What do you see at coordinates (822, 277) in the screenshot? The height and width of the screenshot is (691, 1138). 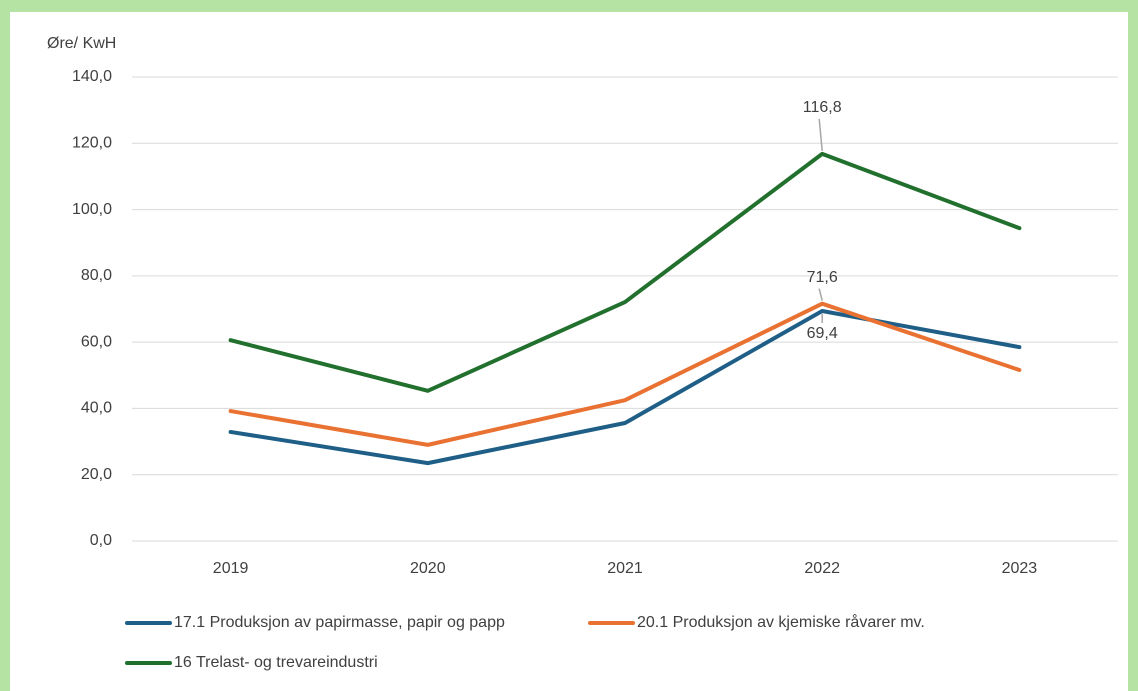 I see `data-label: 71,6` at bounding box center [822, 277].